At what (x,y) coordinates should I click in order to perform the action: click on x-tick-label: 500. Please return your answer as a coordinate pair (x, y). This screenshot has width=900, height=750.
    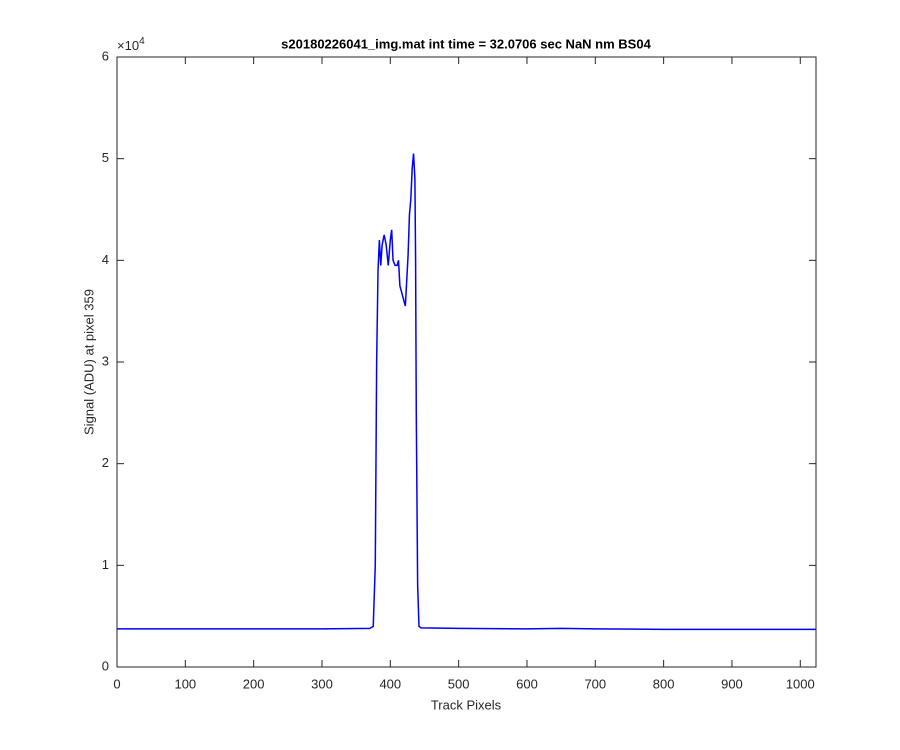
    Looking at the image, I should click on (459, 683).